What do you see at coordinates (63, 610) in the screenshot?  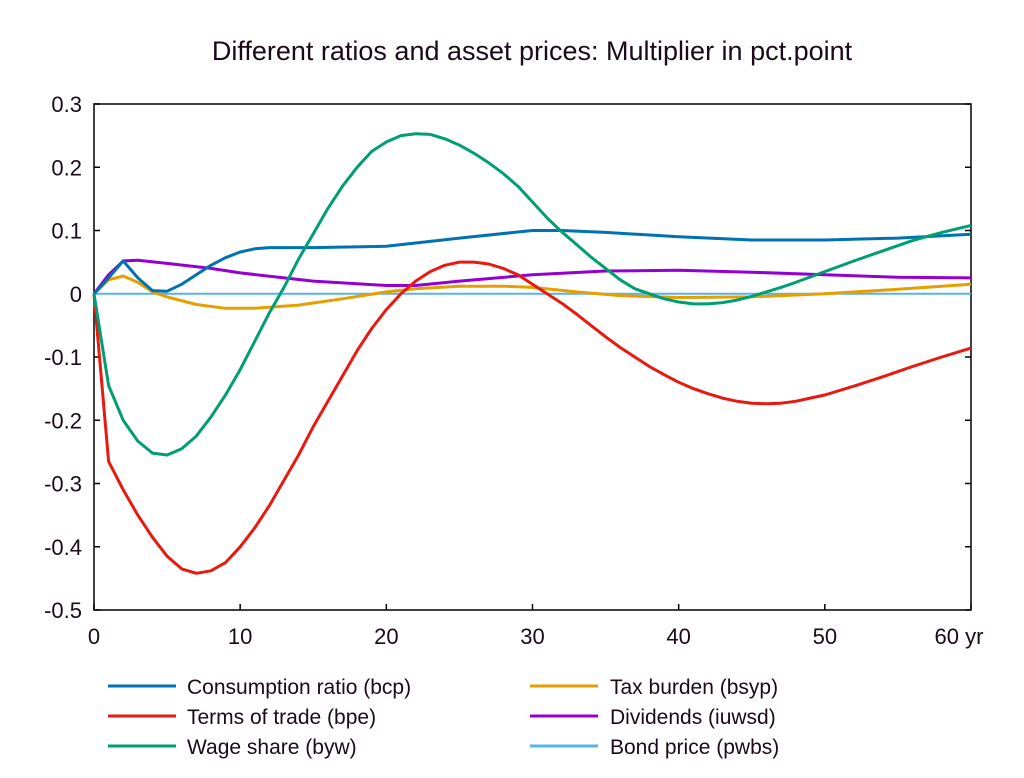 I see `y-tick-label: -0.5` at bounding box center [63, 610].